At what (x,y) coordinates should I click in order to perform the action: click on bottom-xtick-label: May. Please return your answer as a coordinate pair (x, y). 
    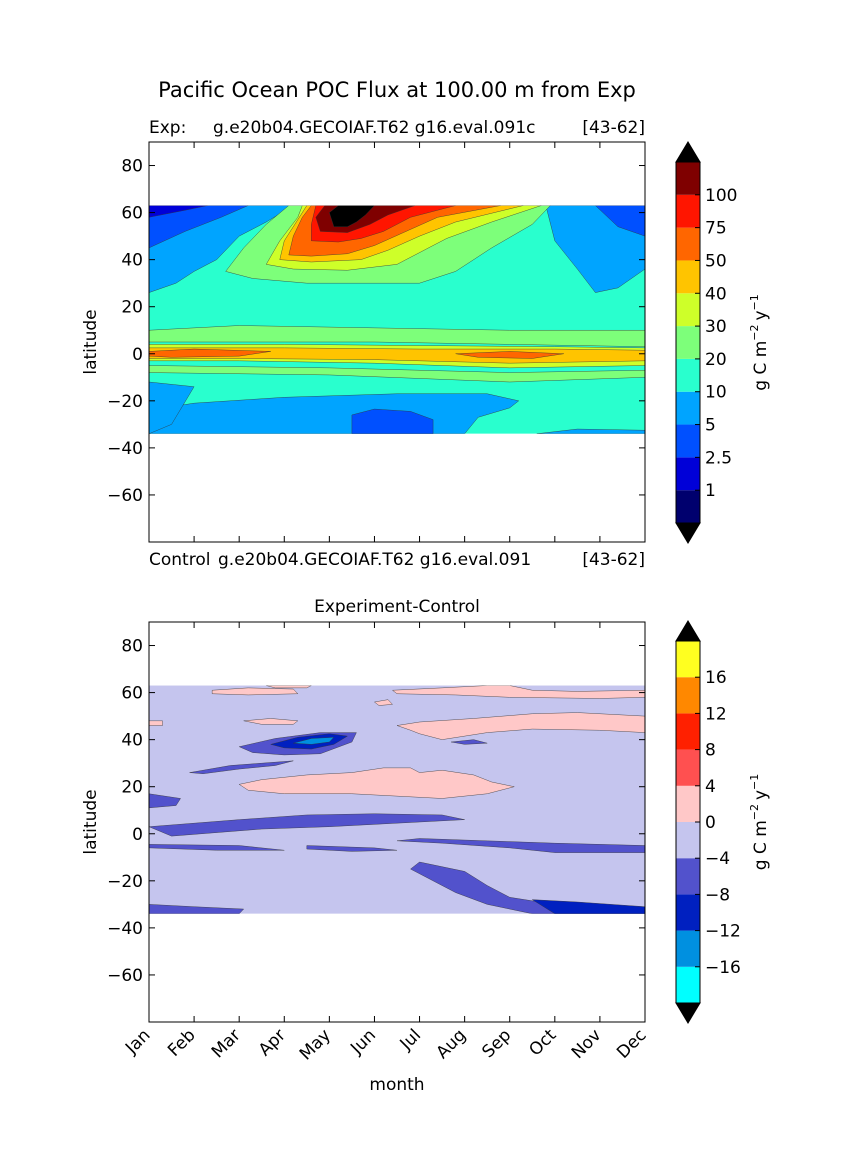
    Looking at the image, I should click on (315, 1044).